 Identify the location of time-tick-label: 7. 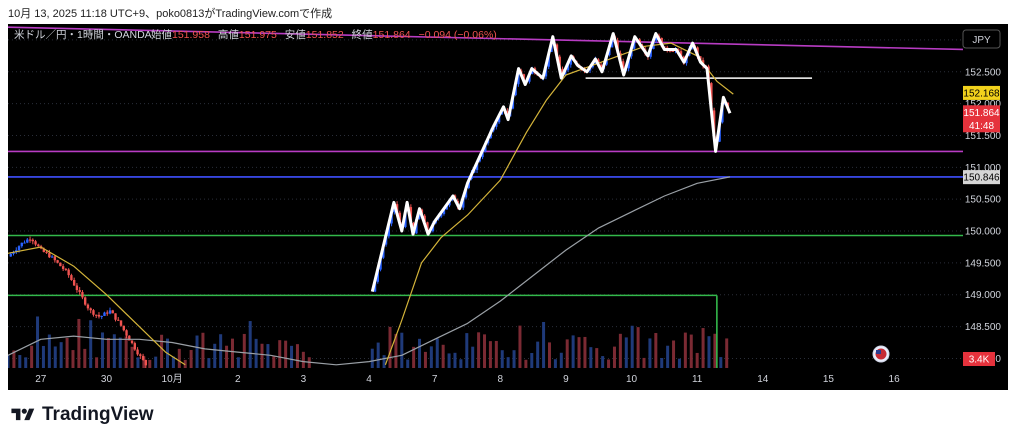
(435, 379).